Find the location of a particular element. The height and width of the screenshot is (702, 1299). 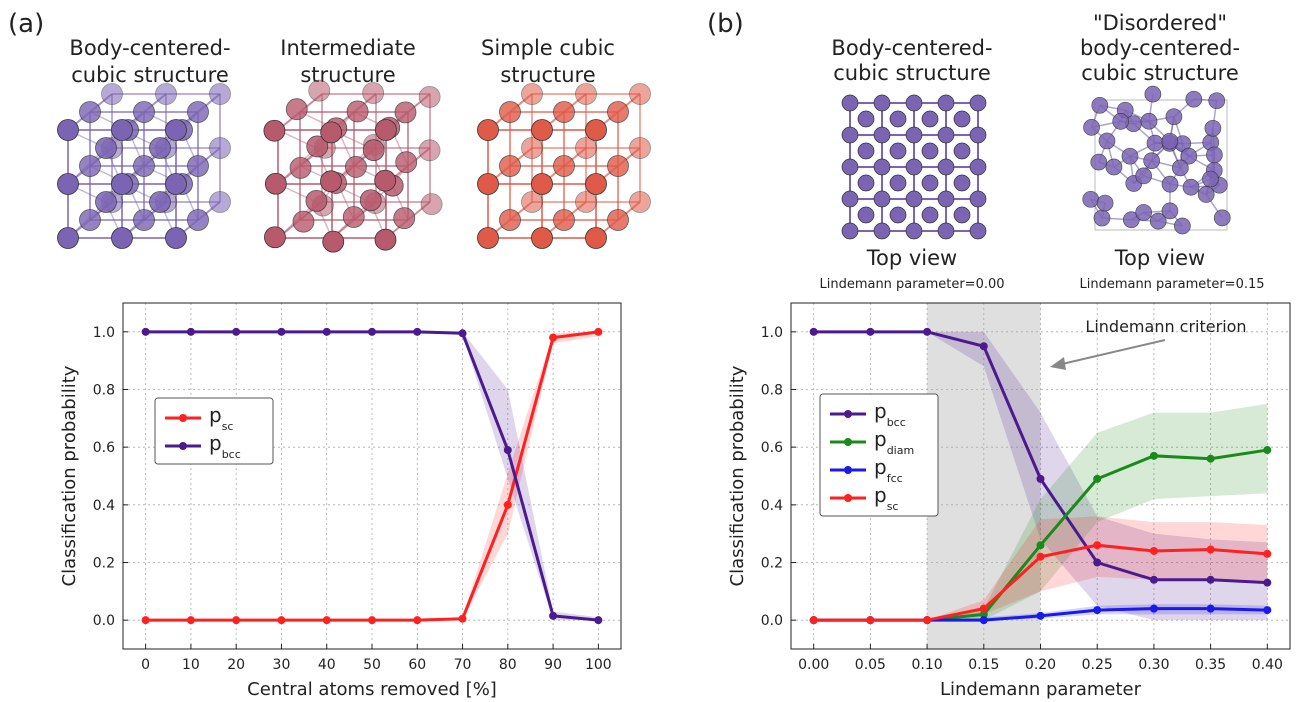

a-structure-3-title-2: structure is located at coordinates (547, 75).